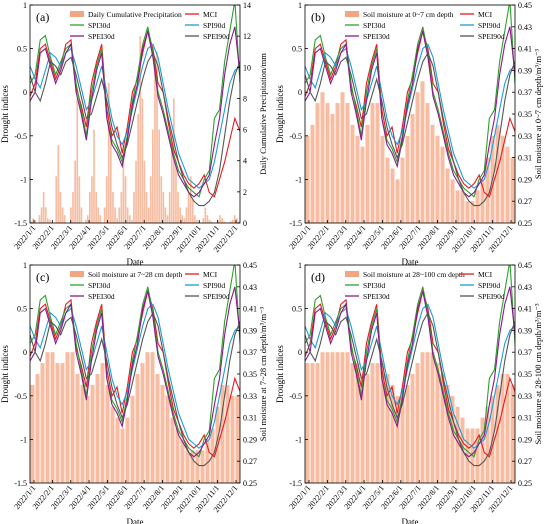 The height and width of the screenshot is (524, 550). I want to click on legend-label: SPI90d, so click(489, 285).